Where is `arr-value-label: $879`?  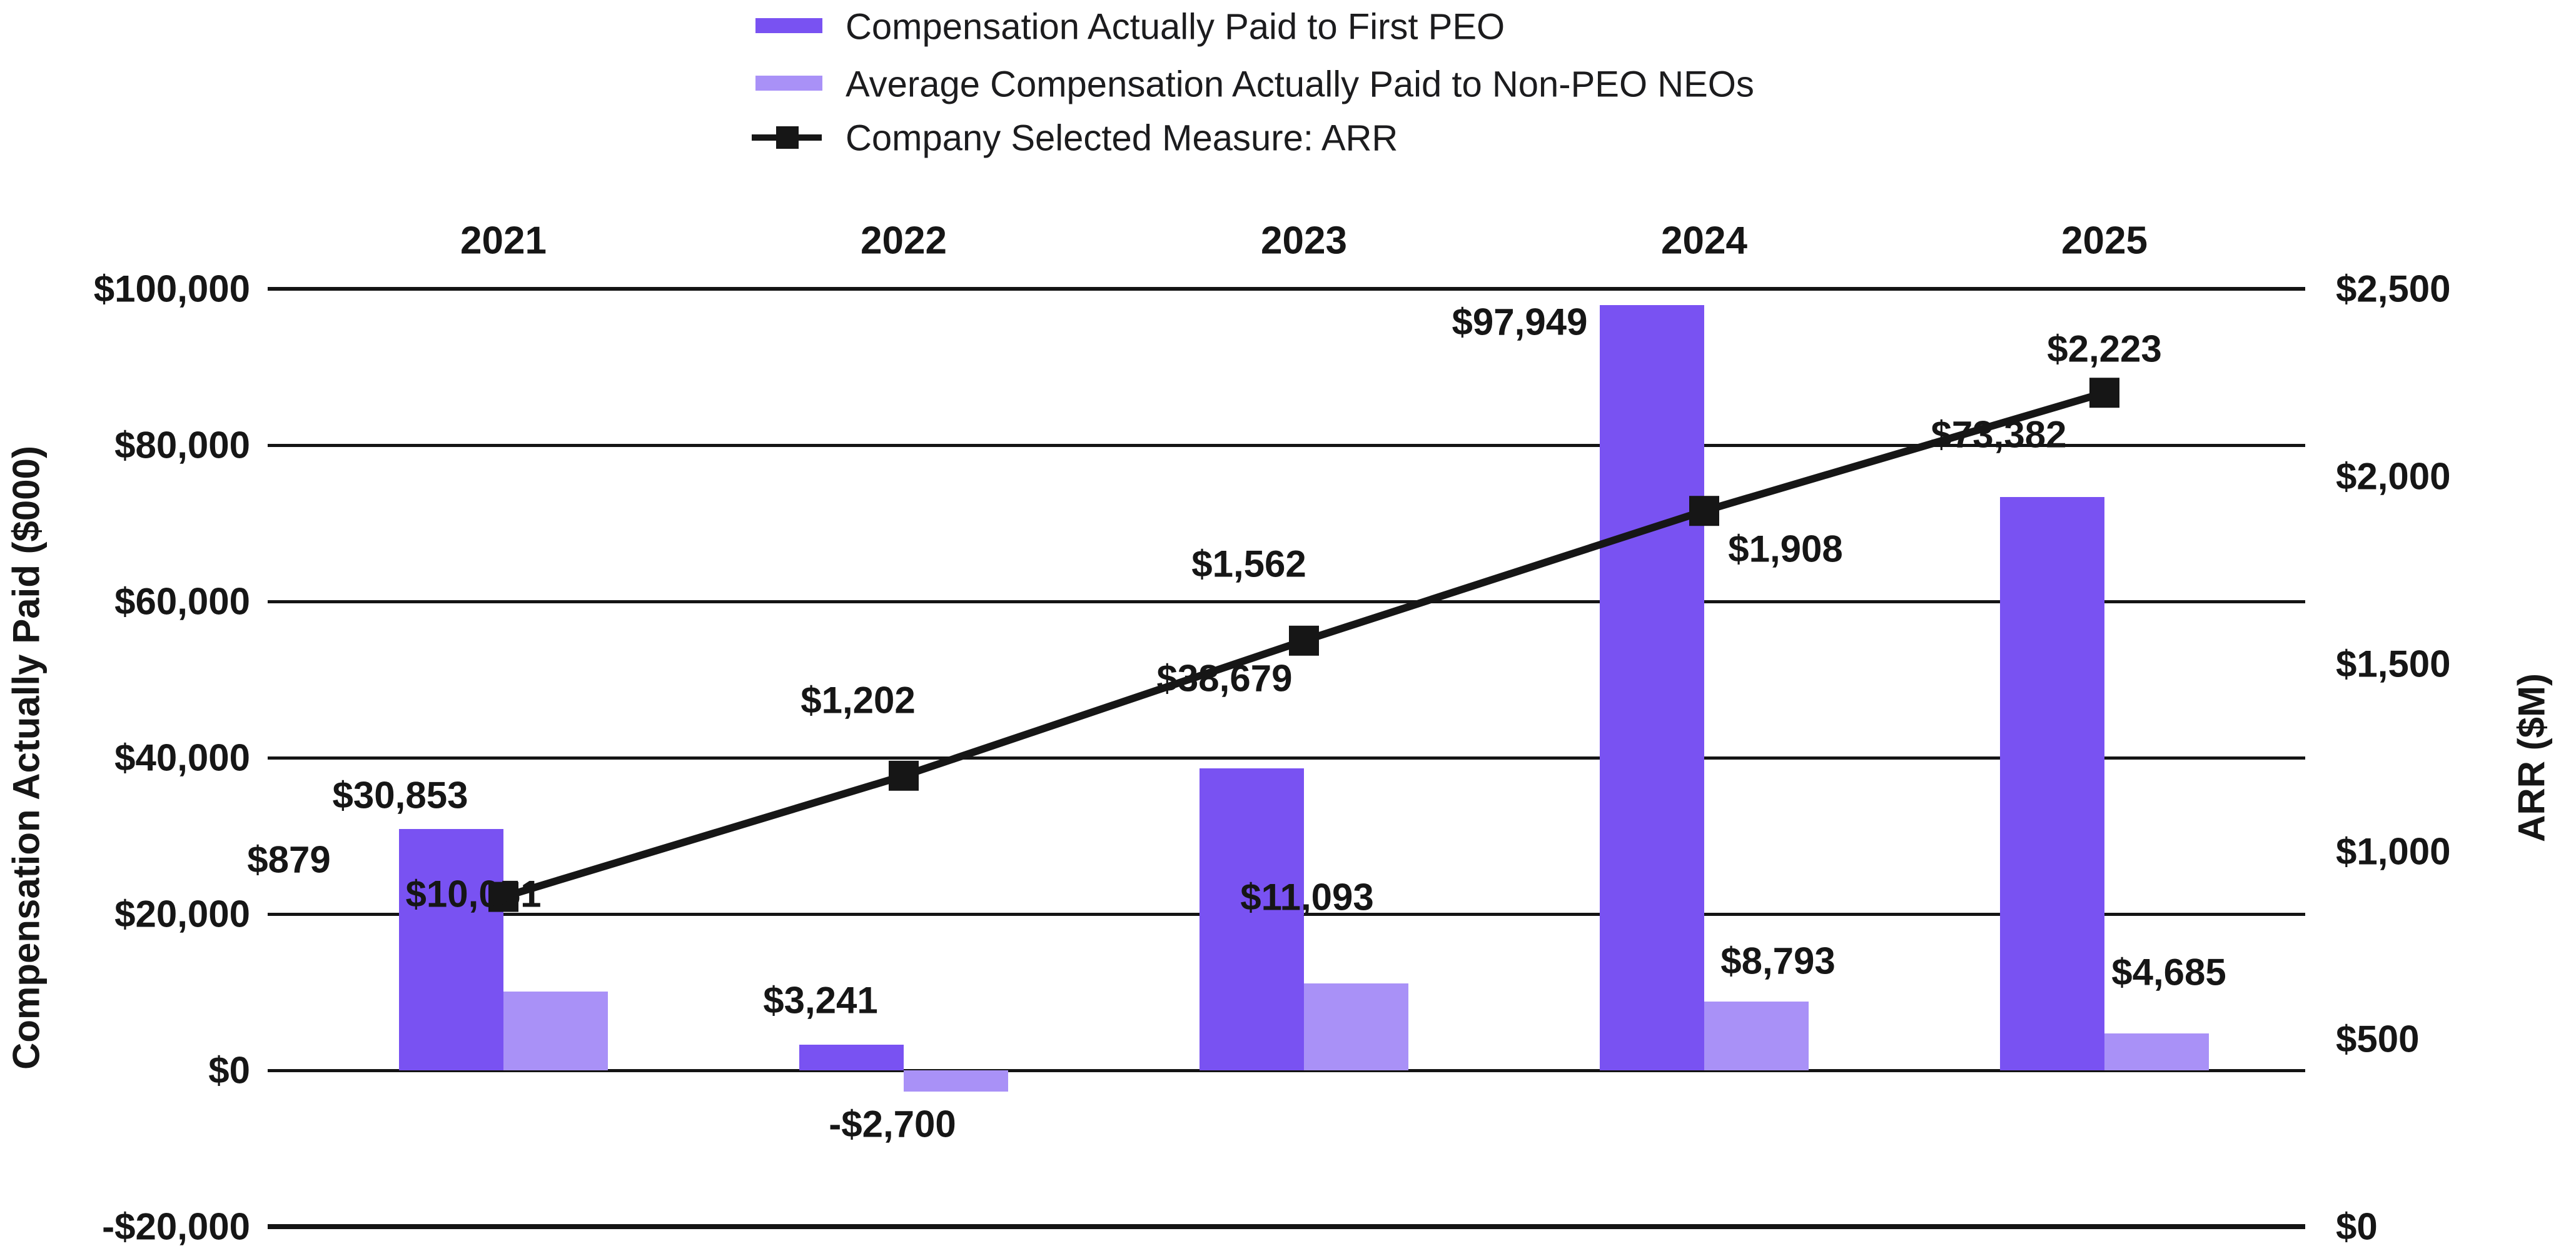 arr-value-label: $879 is located at coordinates (289, 859).